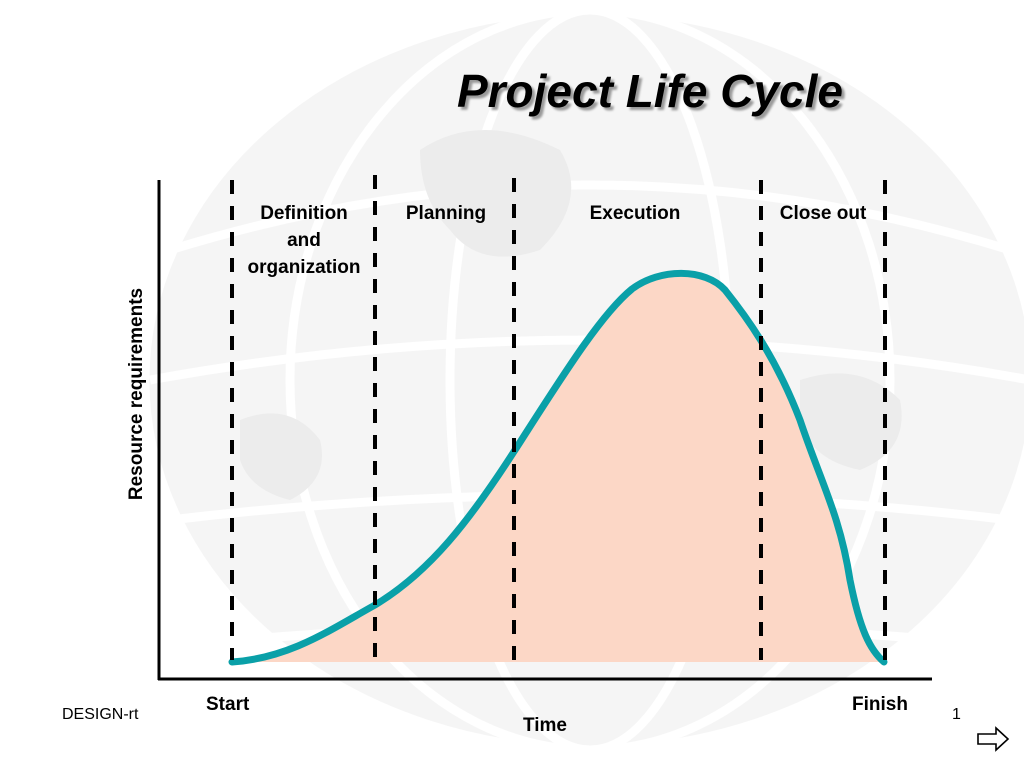 The height and width of the screenshot is (768, 1024). What do you see at coordinates (956, 714) in the screenshot?
I see `page-number: 1` at bounding box center [956, 714].